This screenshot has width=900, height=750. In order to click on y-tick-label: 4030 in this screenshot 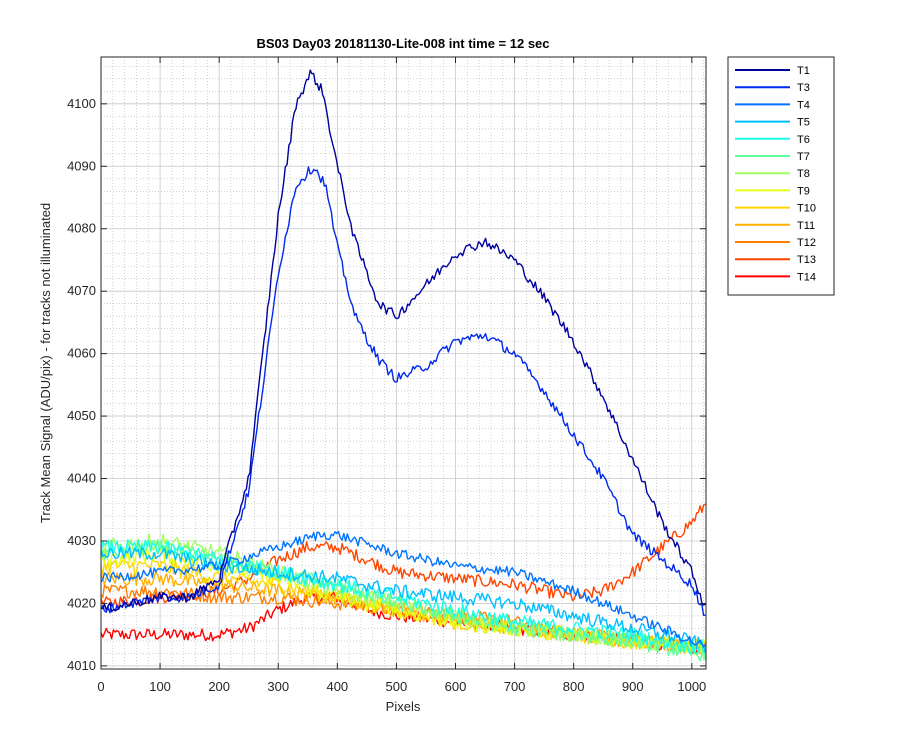, I will do `click(81, 540)`.